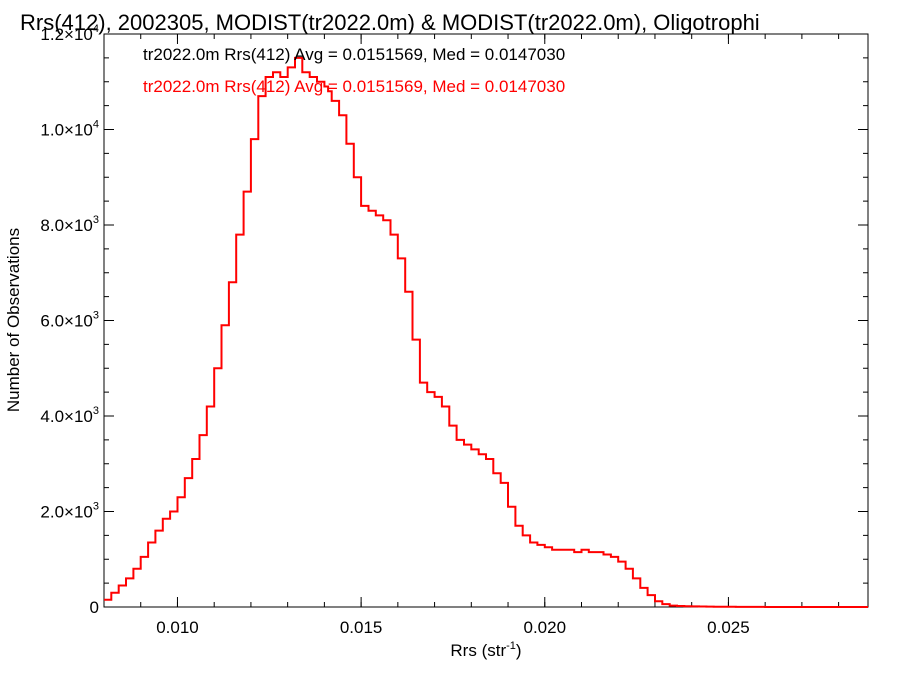  I want to click on y-tick-label-mantissa: 4.0×10, so click(66, 416).